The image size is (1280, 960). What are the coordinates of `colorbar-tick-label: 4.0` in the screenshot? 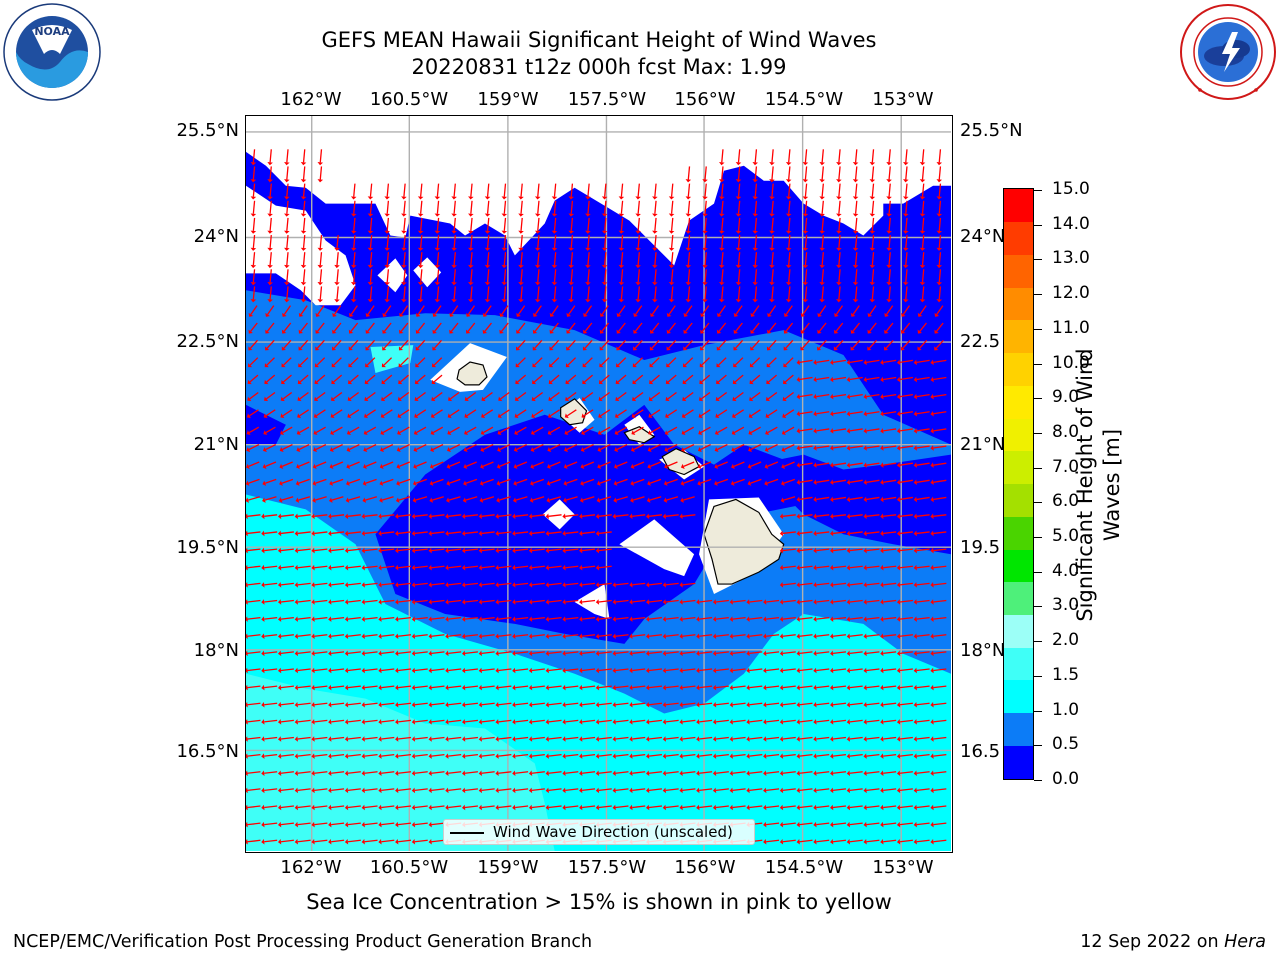 It's located at (1066, 570).